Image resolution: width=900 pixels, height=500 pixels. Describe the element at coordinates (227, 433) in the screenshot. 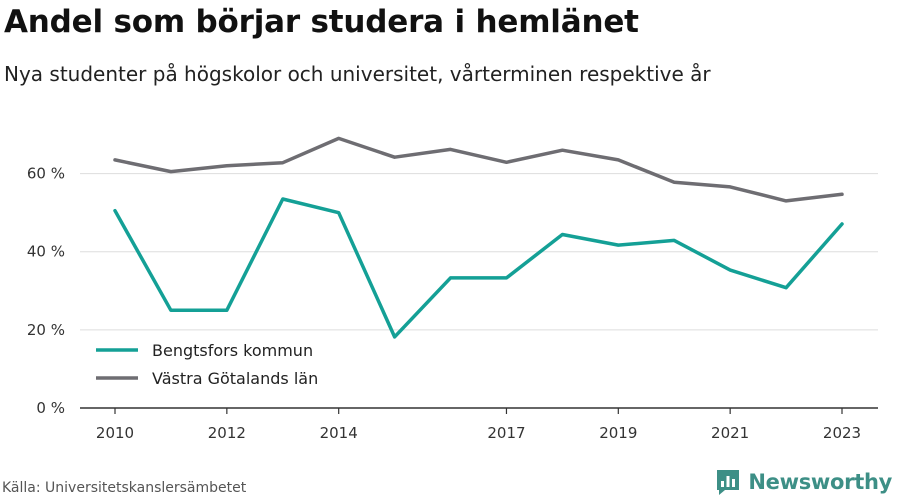

I see `x-tick-label: 2012` at that location.